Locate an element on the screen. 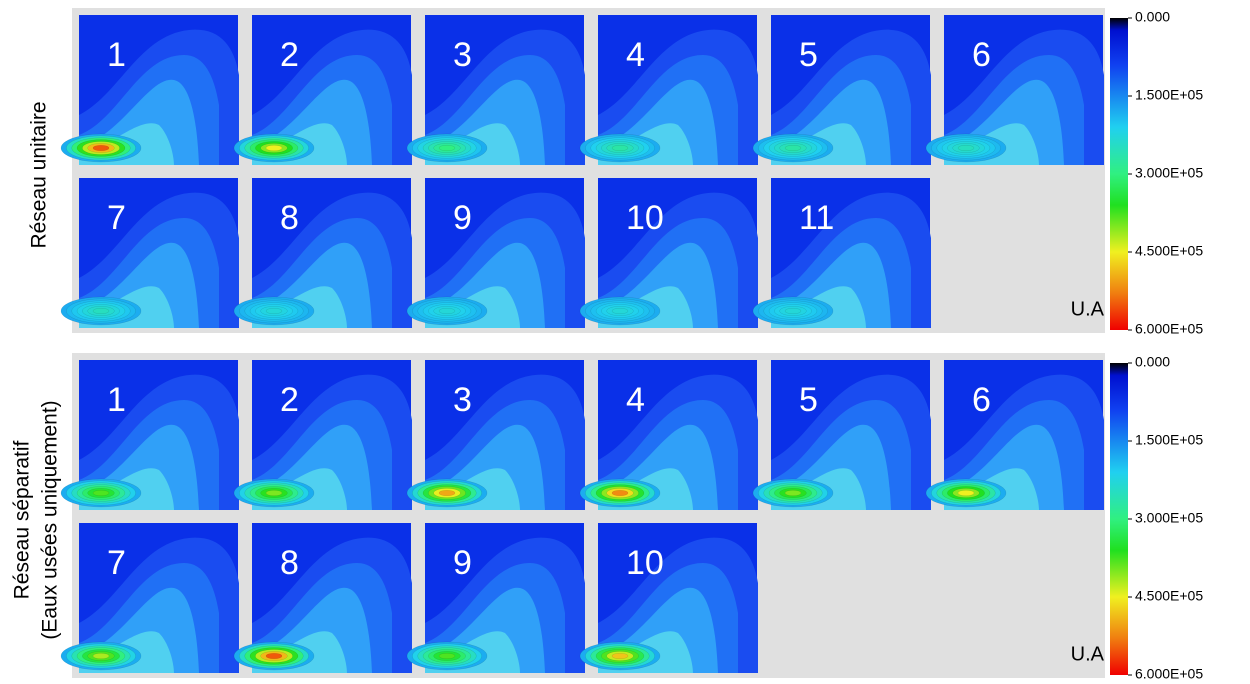  contour-panel: 11 is located at coordinates (841, 253).